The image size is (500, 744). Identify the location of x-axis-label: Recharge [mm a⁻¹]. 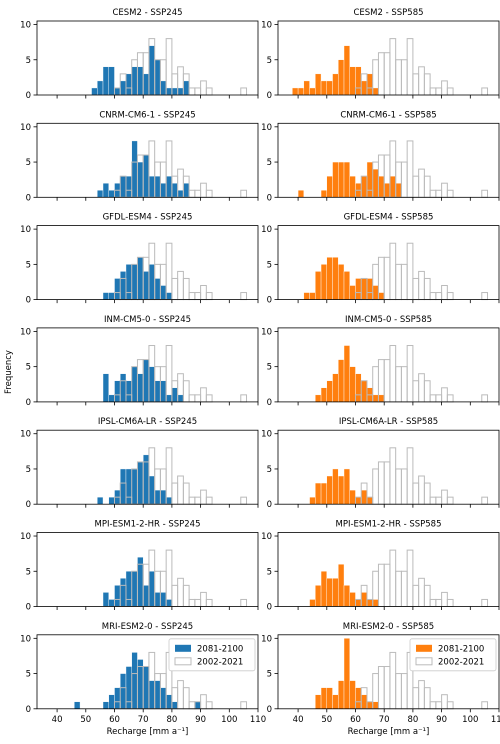
(389, 732).